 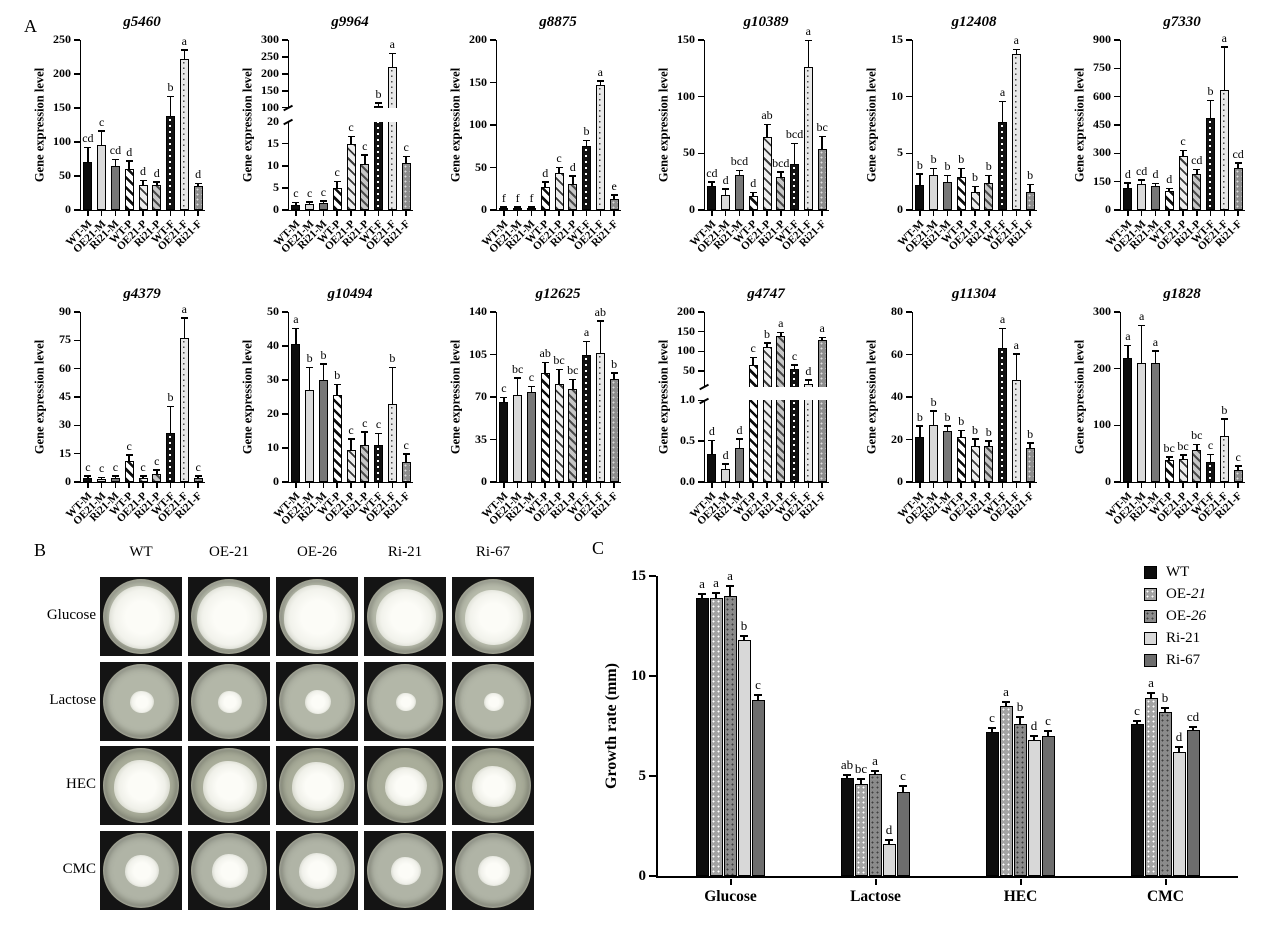 What do you see at coordinates (406, 786) in the screenshot?
I see `fungal-colony` at bounding box center [406, 786].